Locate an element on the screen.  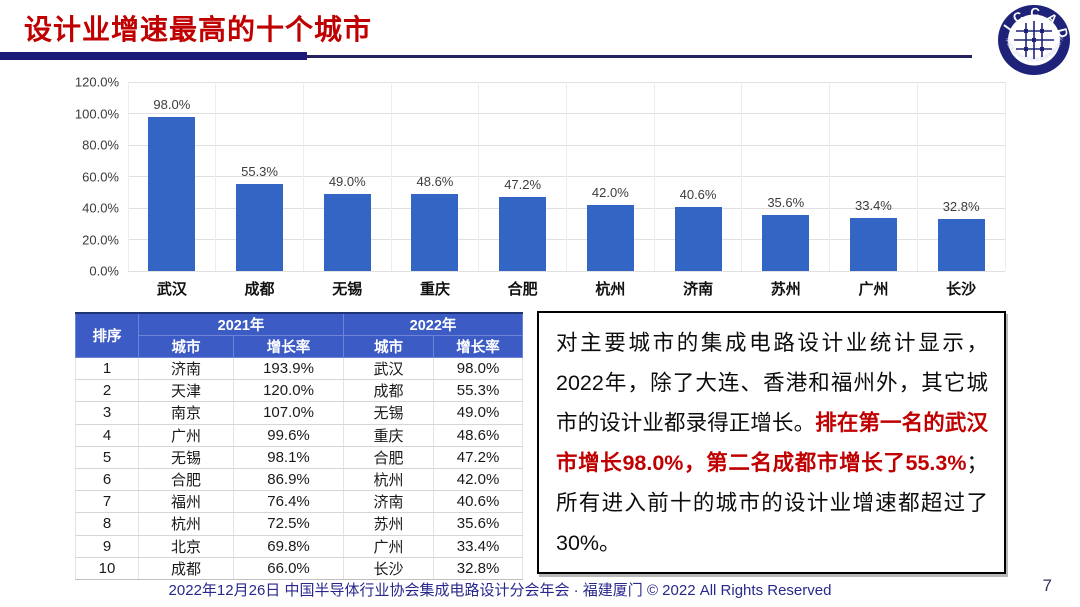
table-row: 3 南京 107.0% 无锡 49.0% is located at coordinates (299, 413).